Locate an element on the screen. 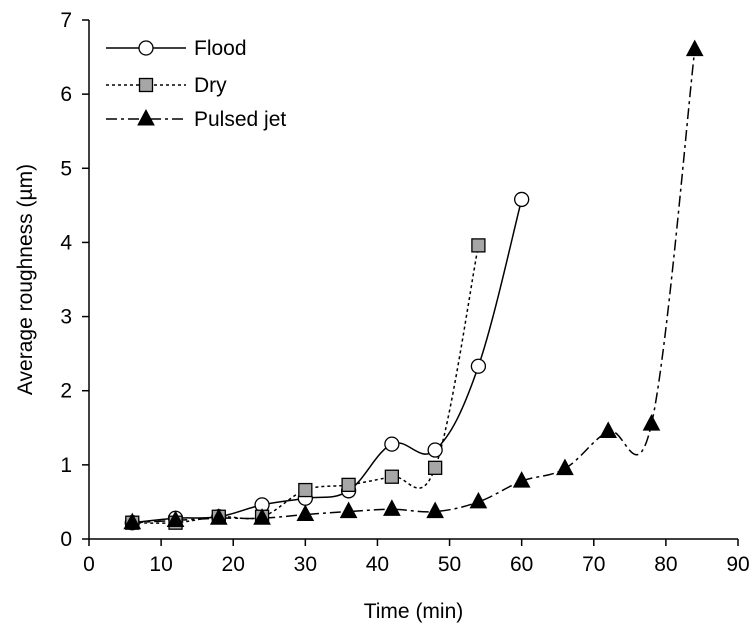 This screenshot has height=633, width=755. x-tick-label: 90 is located at coordinates (737, 564).